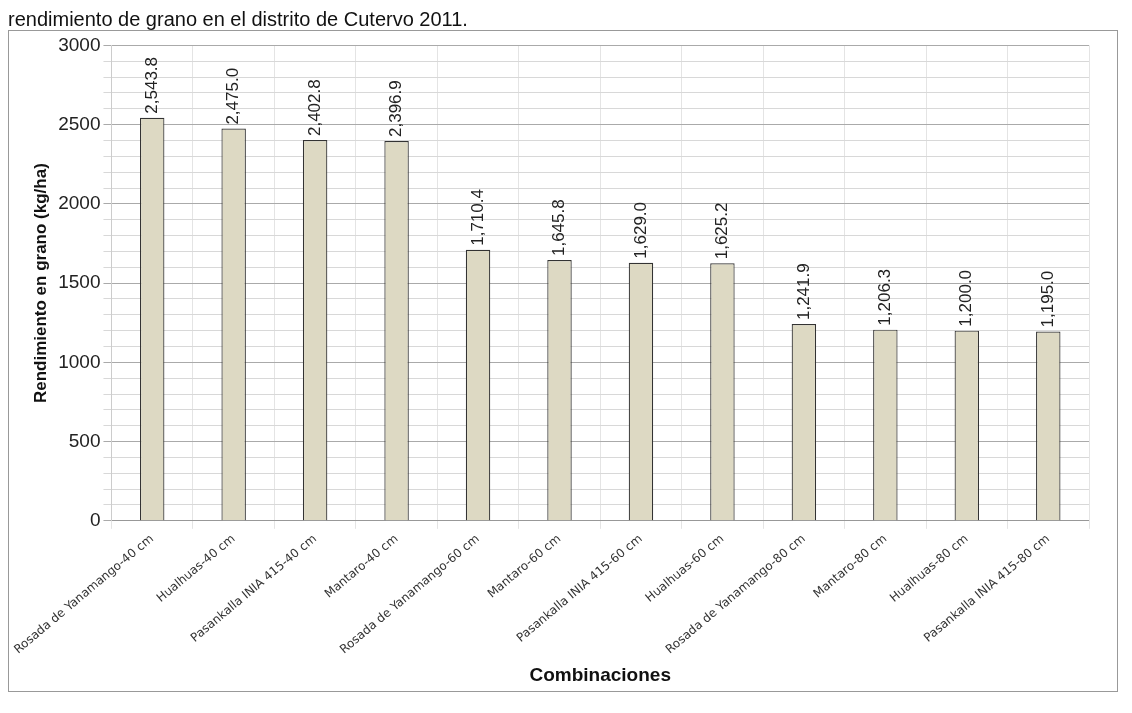  What do you see at coordinates (79, 44) in the screenshot?
I see `y-tick-label: 3000` at bounding box center [79, 44].